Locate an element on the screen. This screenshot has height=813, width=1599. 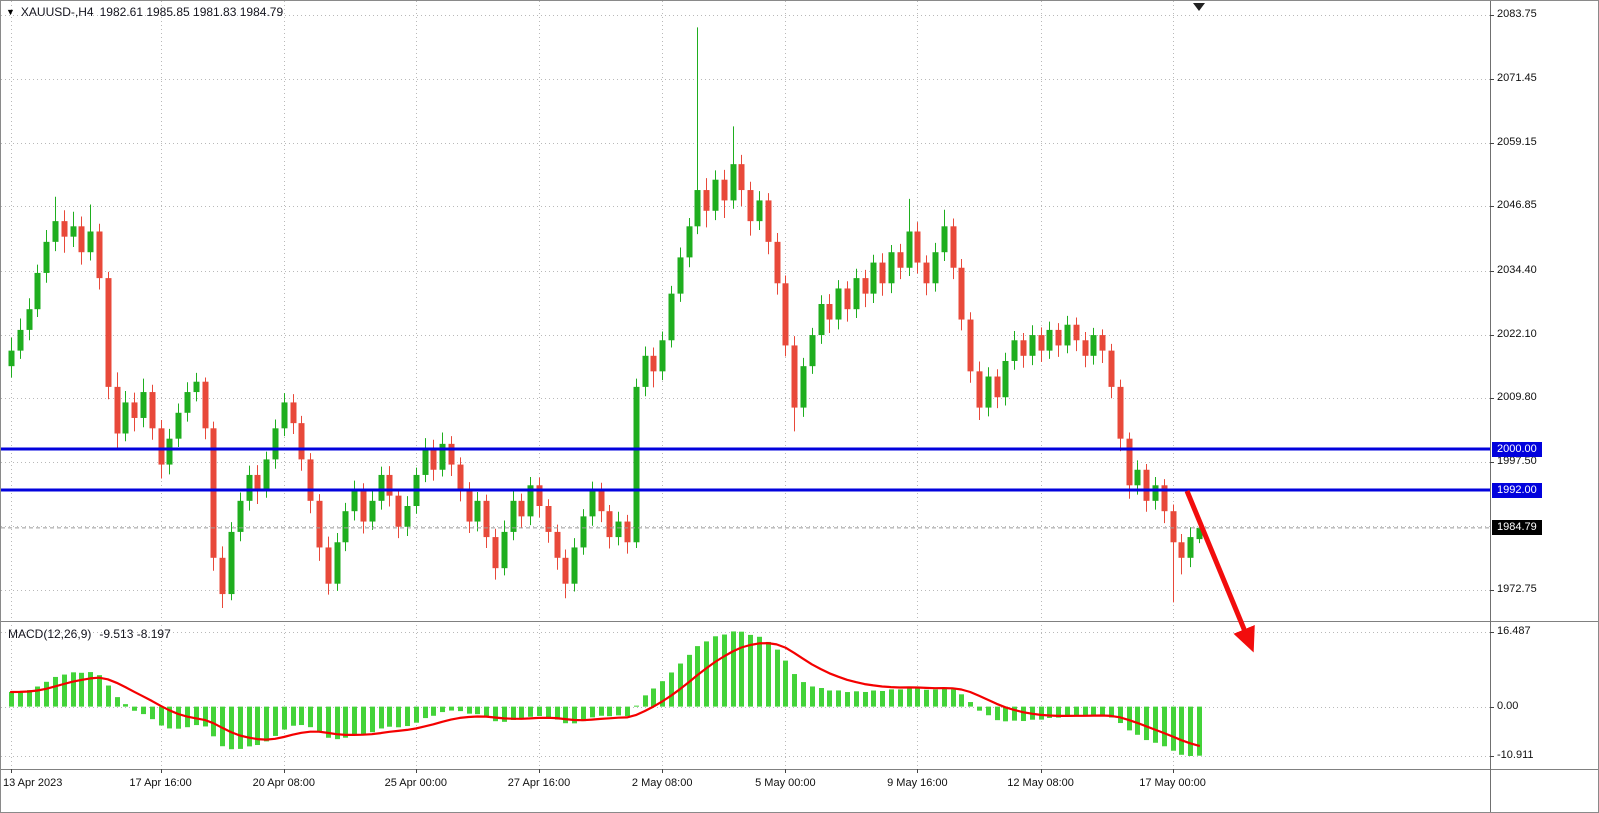
symbol-timeframe-label: XAUUSD-,H4 is located at coordinates (57, 12).